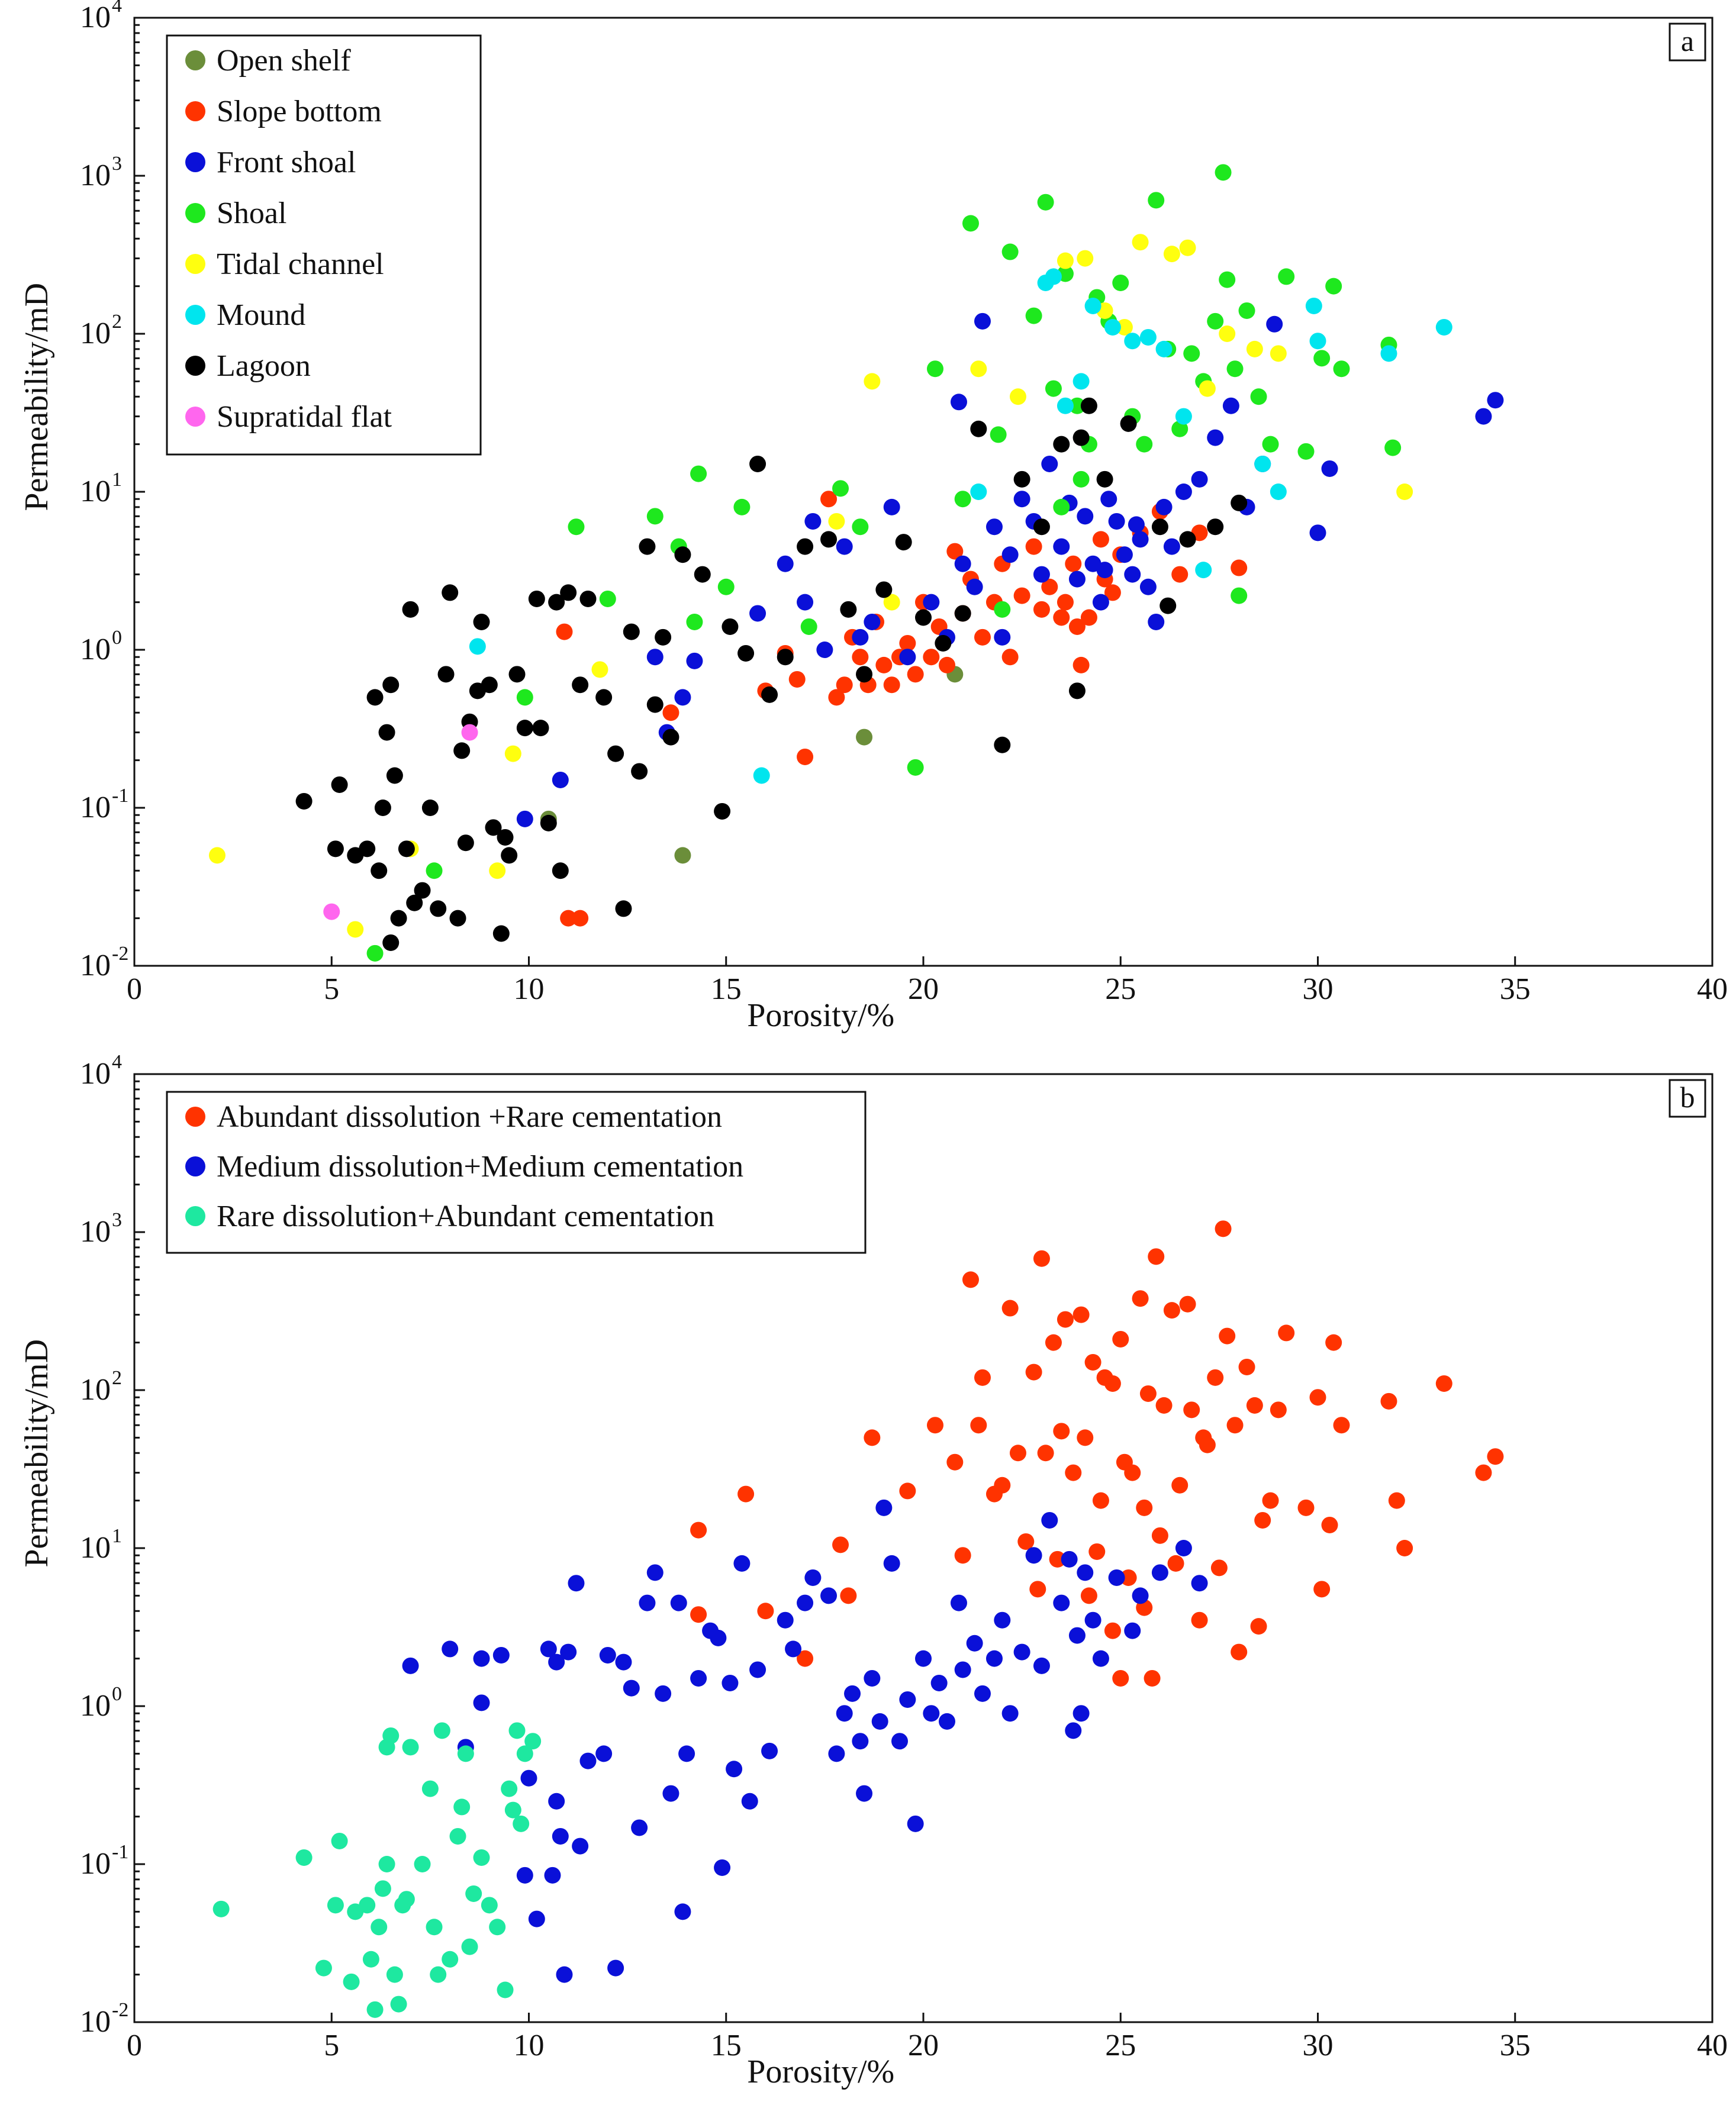 Image resolution: width=1736 pixels, height=2105 pixels. What do you see at coordinates (805, 1741) in the screenshot?
I see `series-medium-dissolution-medium-cementation` at bounding box center [805, 1741].